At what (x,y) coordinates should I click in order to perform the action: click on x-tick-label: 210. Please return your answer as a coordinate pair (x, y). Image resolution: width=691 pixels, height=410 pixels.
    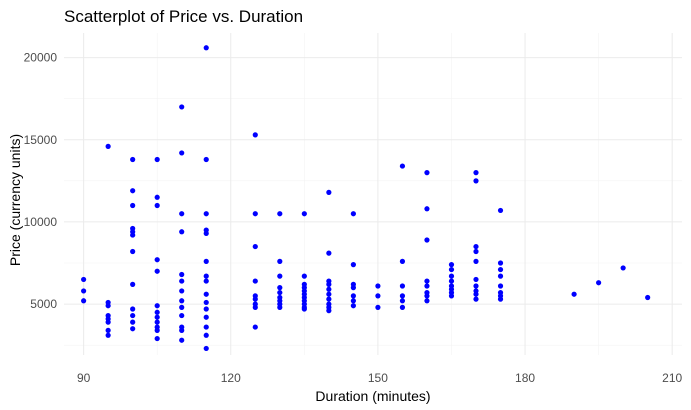
    Looking at the image, I should click on (672, 378).